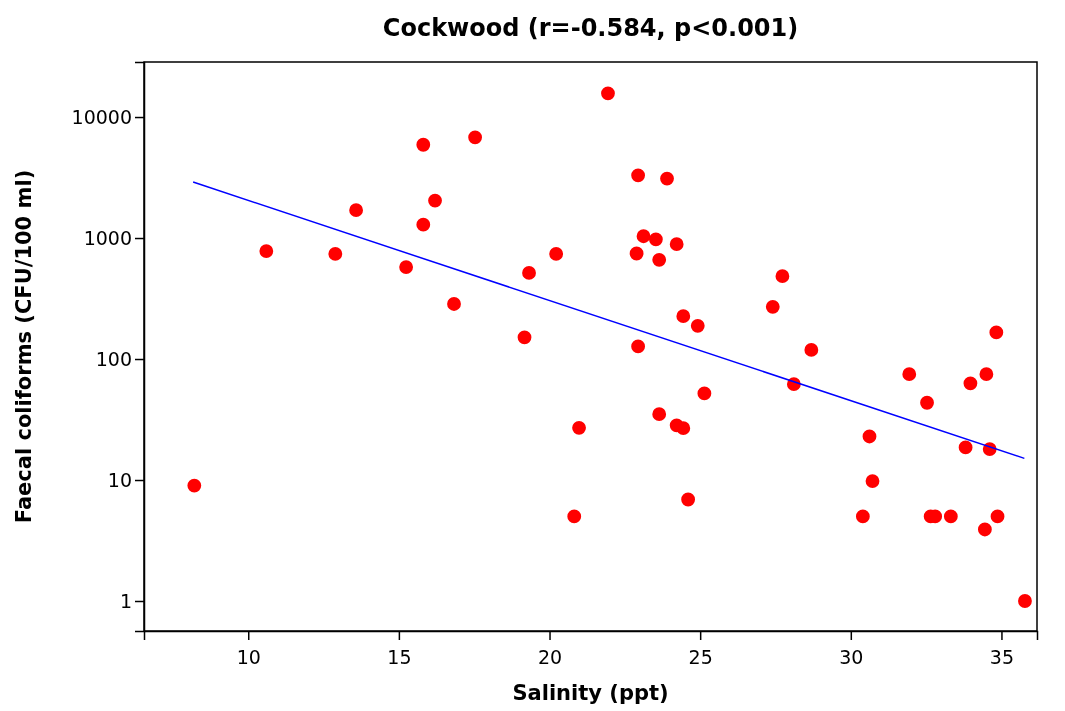 The image size is (1065, 711). I want to click on y-tick-label: 10000, so click(101, 116).